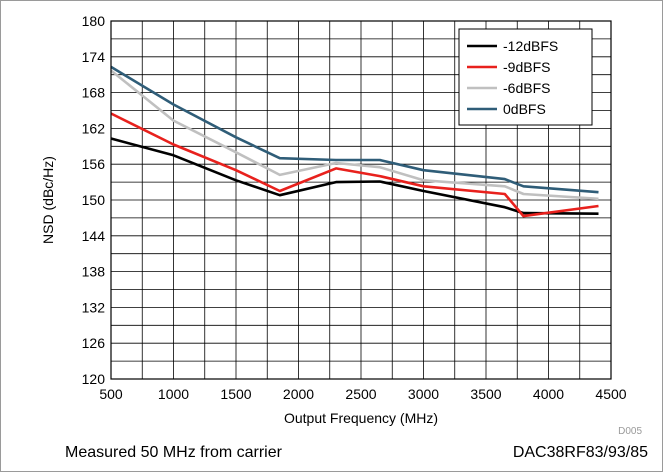 This screenshot has height=472, width=663. What do you see at coordinates (548, 394) in the screenshot?
I see `x-tick-label: 4000` at bounding box center [548, 394].